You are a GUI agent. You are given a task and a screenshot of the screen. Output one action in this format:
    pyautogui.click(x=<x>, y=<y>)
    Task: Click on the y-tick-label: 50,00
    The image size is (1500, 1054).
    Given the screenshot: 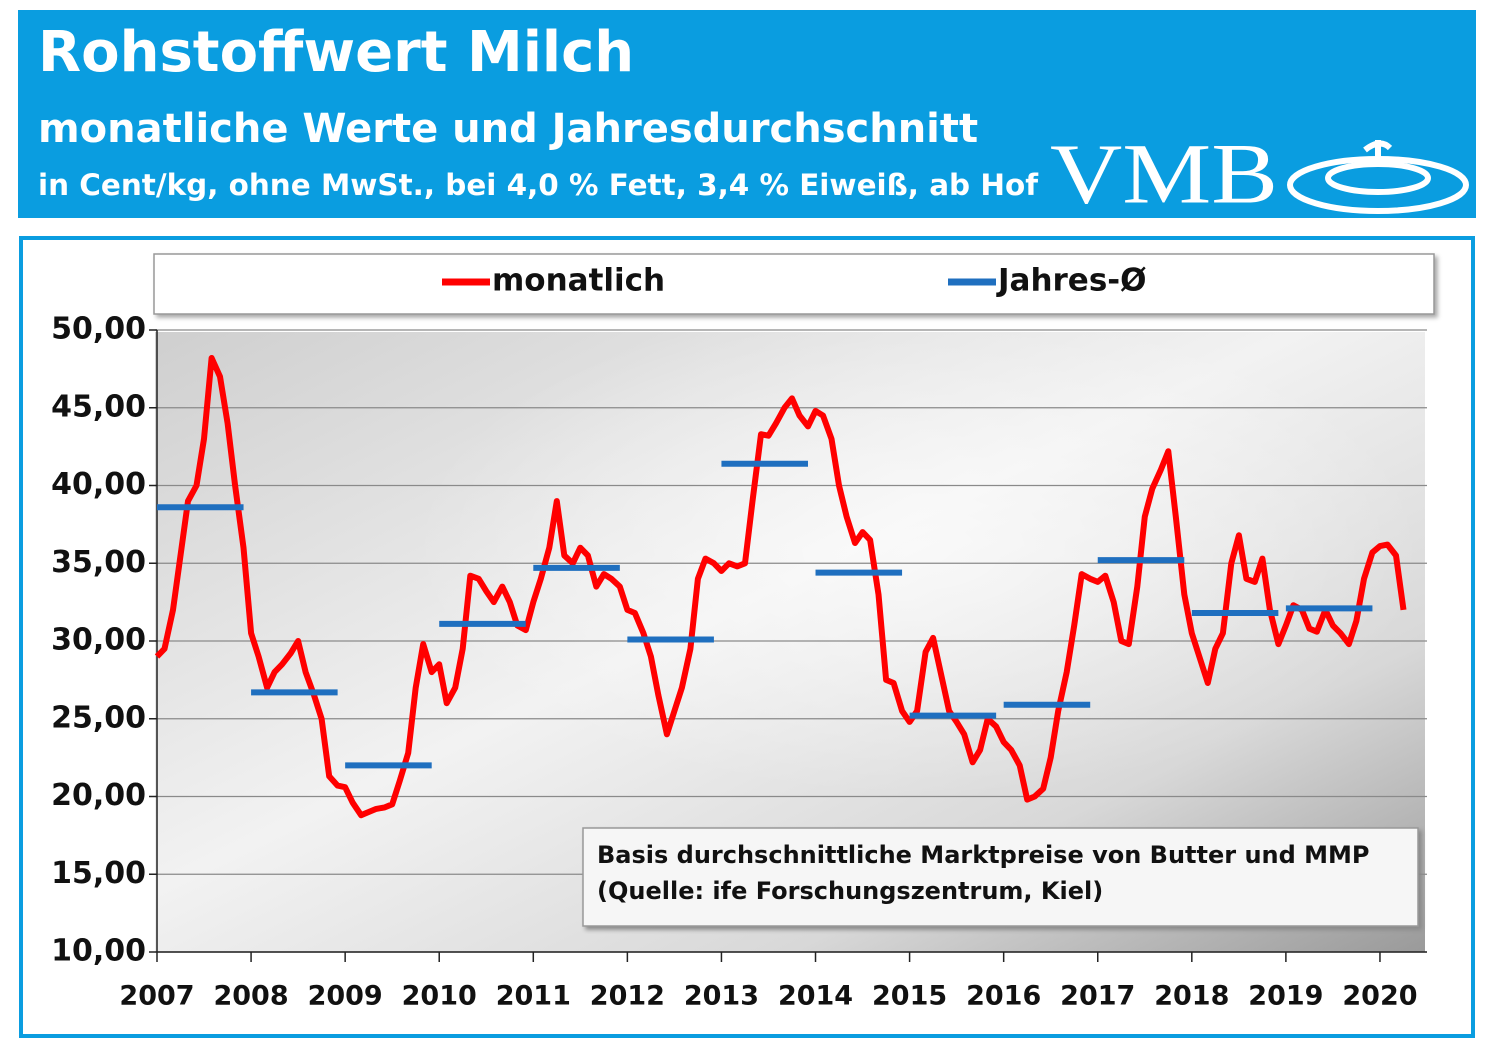 What is the action you would take?
    pyautogui.click(x=98, y=329)
    